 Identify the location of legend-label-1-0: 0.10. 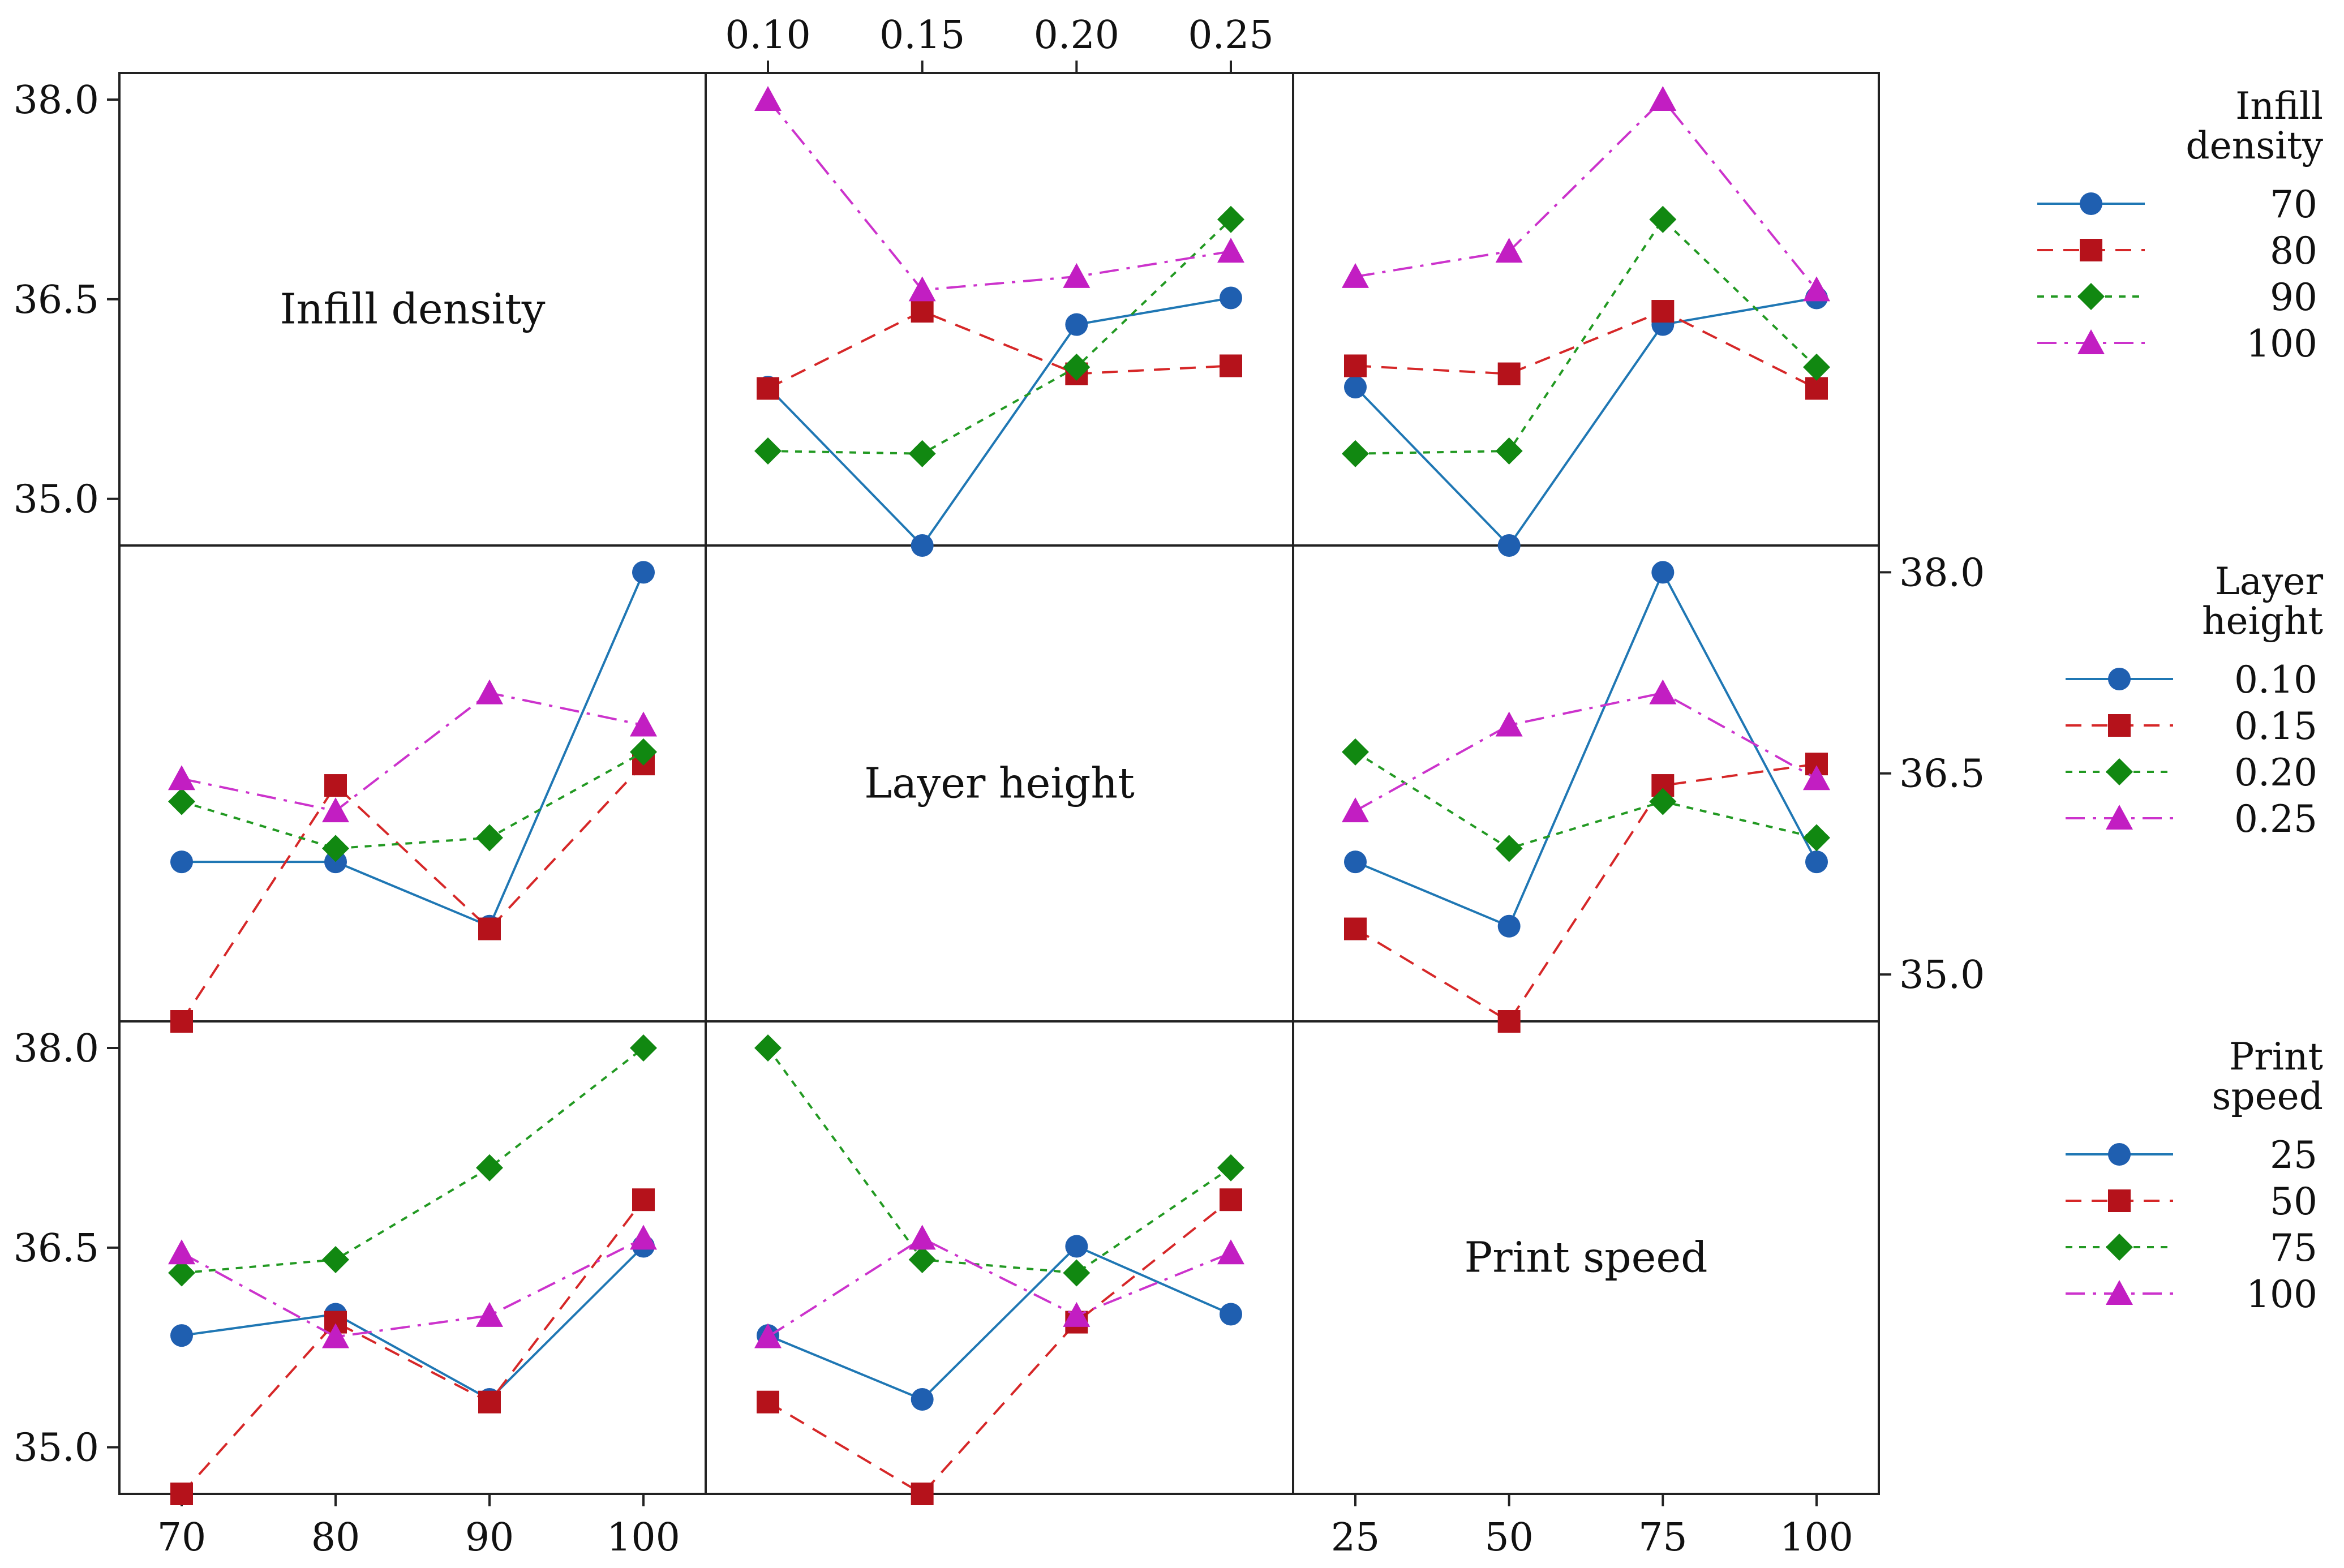
(2275, 680).